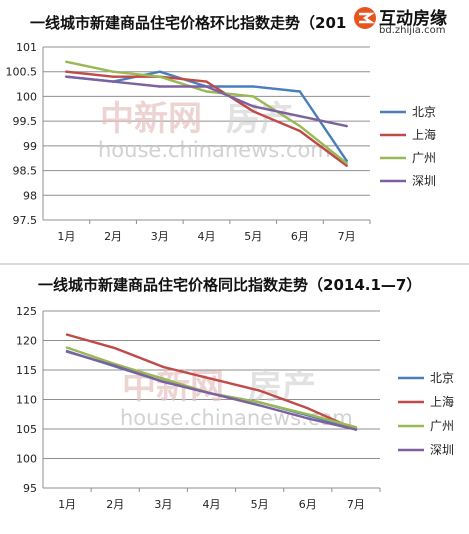 The height and width of the screenshot is (534, 469). What do you see at coordinates (151, 119) in the screenshot?
I see `watermark-chinese: 中新网` at bounding box center [151, 119].